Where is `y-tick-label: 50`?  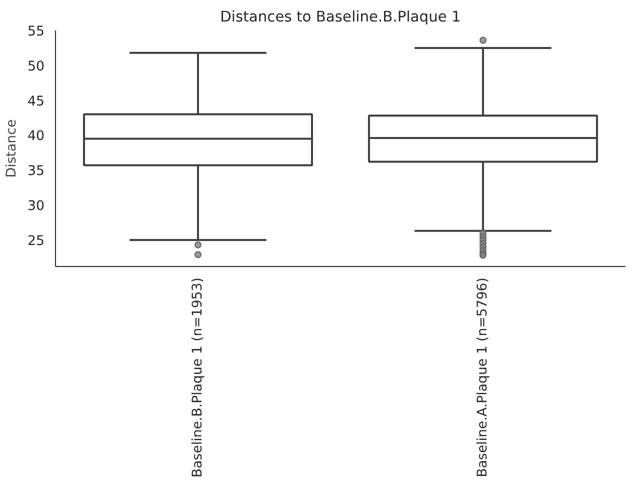 y-tick-label: 50 is located at coordinates (36, 66).